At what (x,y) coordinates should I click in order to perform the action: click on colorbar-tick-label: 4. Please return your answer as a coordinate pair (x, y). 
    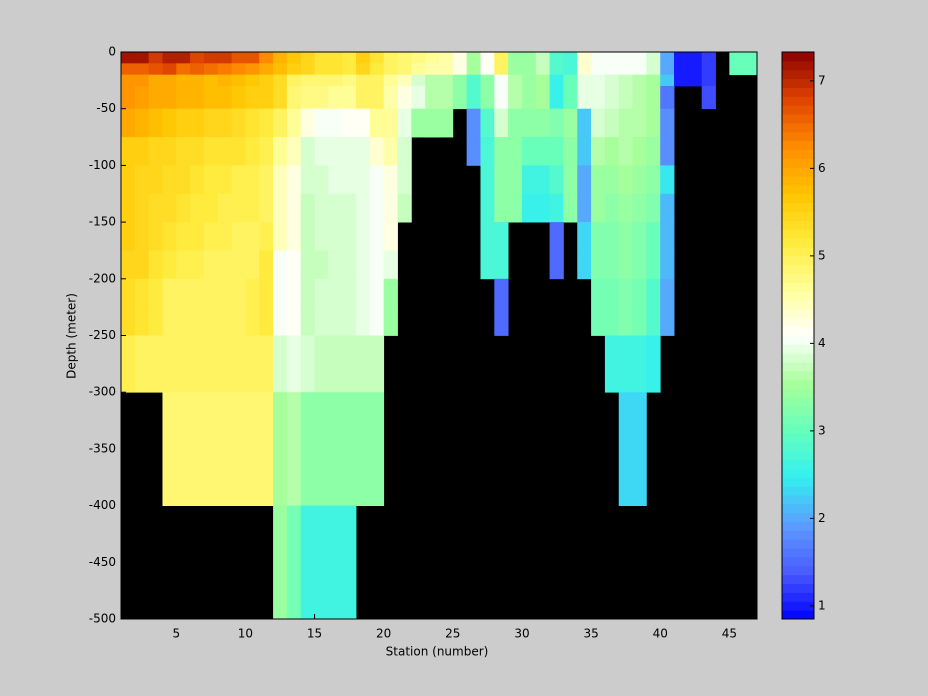
    Looking at the image, I should click on (822, 343).